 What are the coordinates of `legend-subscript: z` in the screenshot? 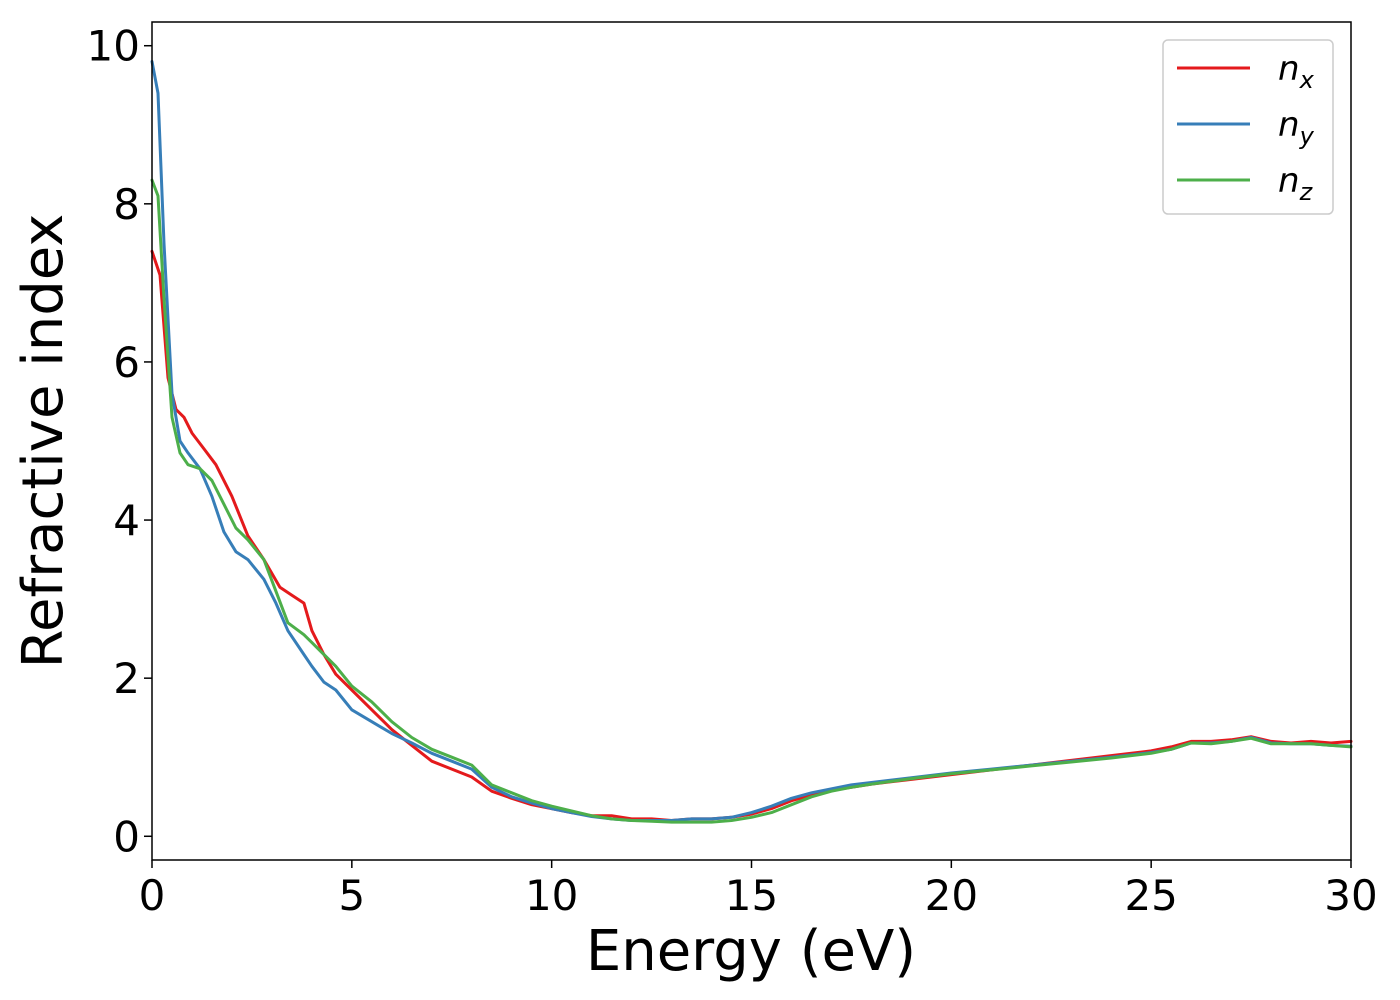 It's located at (1306, 192).